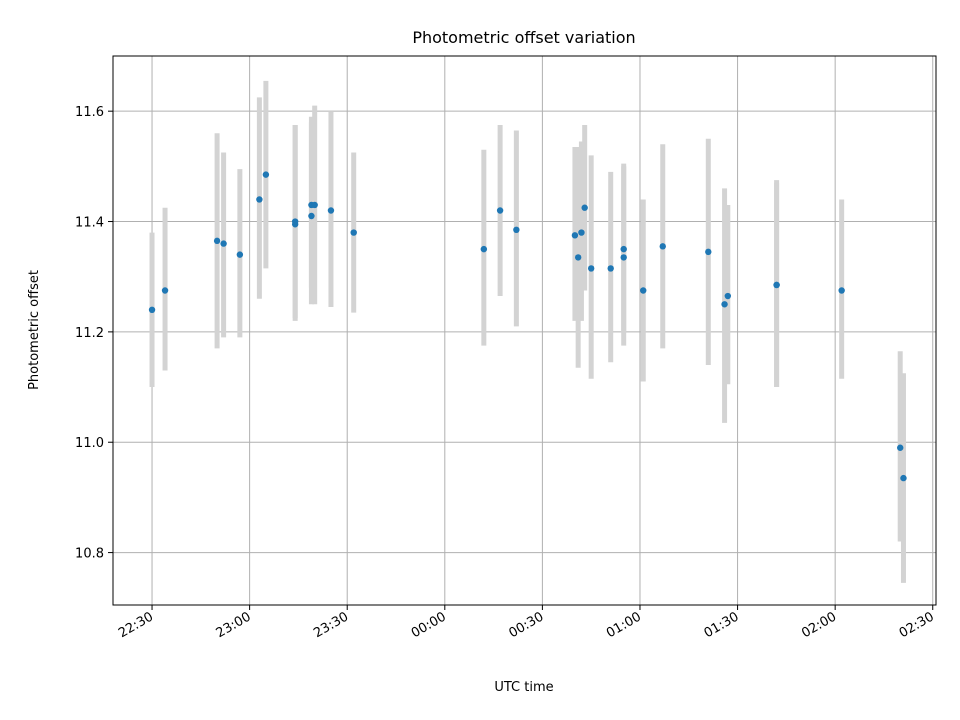 The width and height of the screenshot is (960, 720). What do you see at coordinates (89, 554) in the screenshot?
I see `y-tick-label: 10.8` at bounding box center [89, 554].